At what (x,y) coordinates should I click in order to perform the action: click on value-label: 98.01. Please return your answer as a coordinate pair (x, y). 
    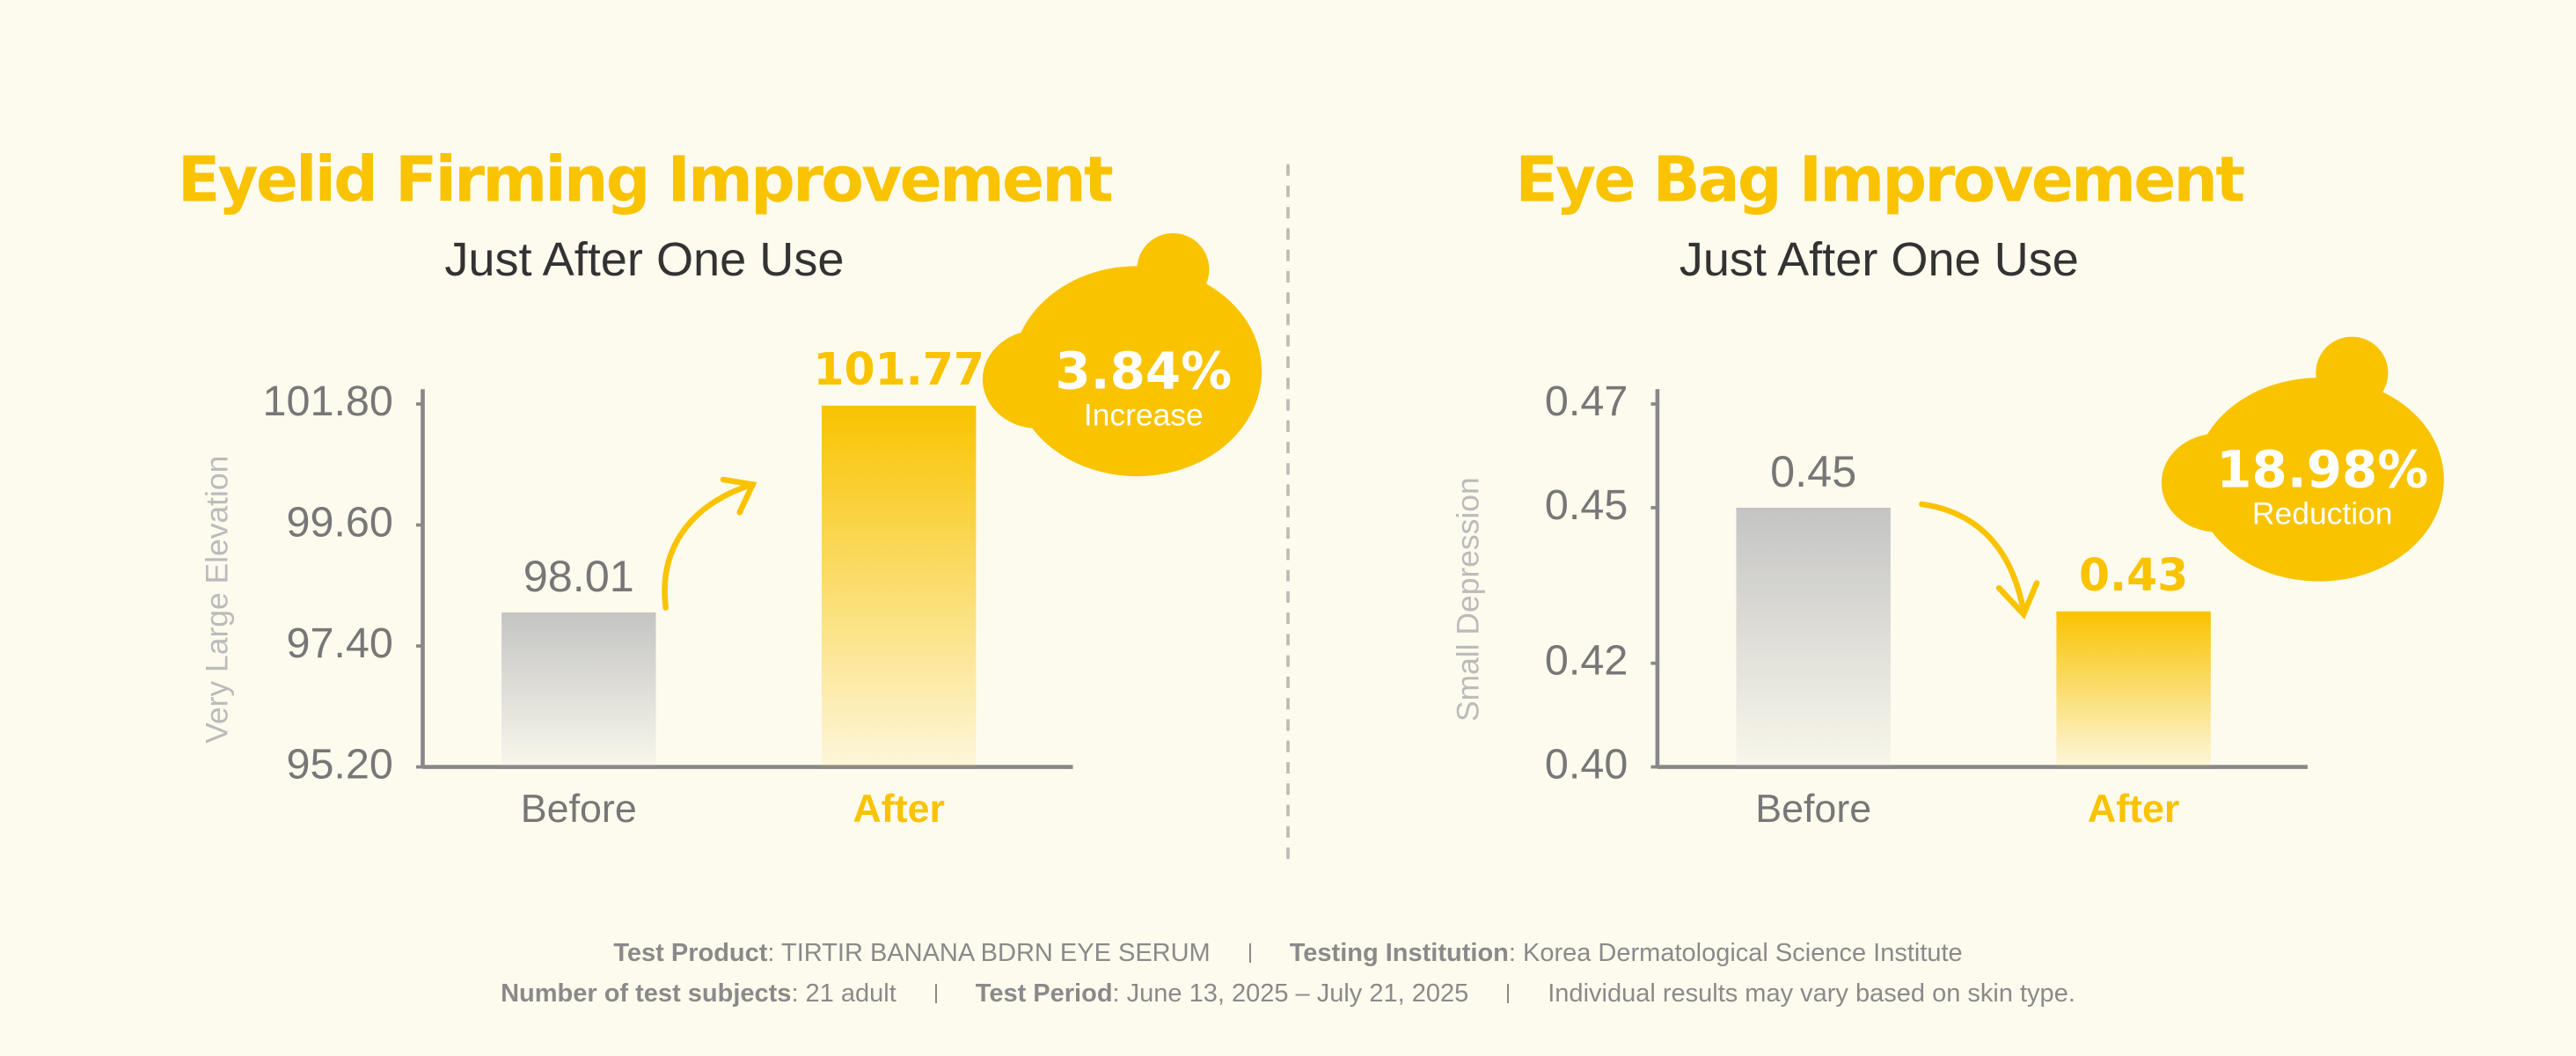
    Looking at the image, I should click on (578, 576).